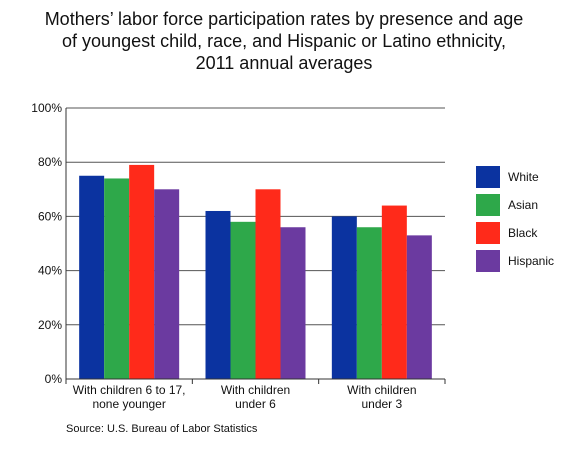  Describe the element at coordinates (531, 261) in the screenshot. I see `legend-label-hispanic: Hispanic` at that location.